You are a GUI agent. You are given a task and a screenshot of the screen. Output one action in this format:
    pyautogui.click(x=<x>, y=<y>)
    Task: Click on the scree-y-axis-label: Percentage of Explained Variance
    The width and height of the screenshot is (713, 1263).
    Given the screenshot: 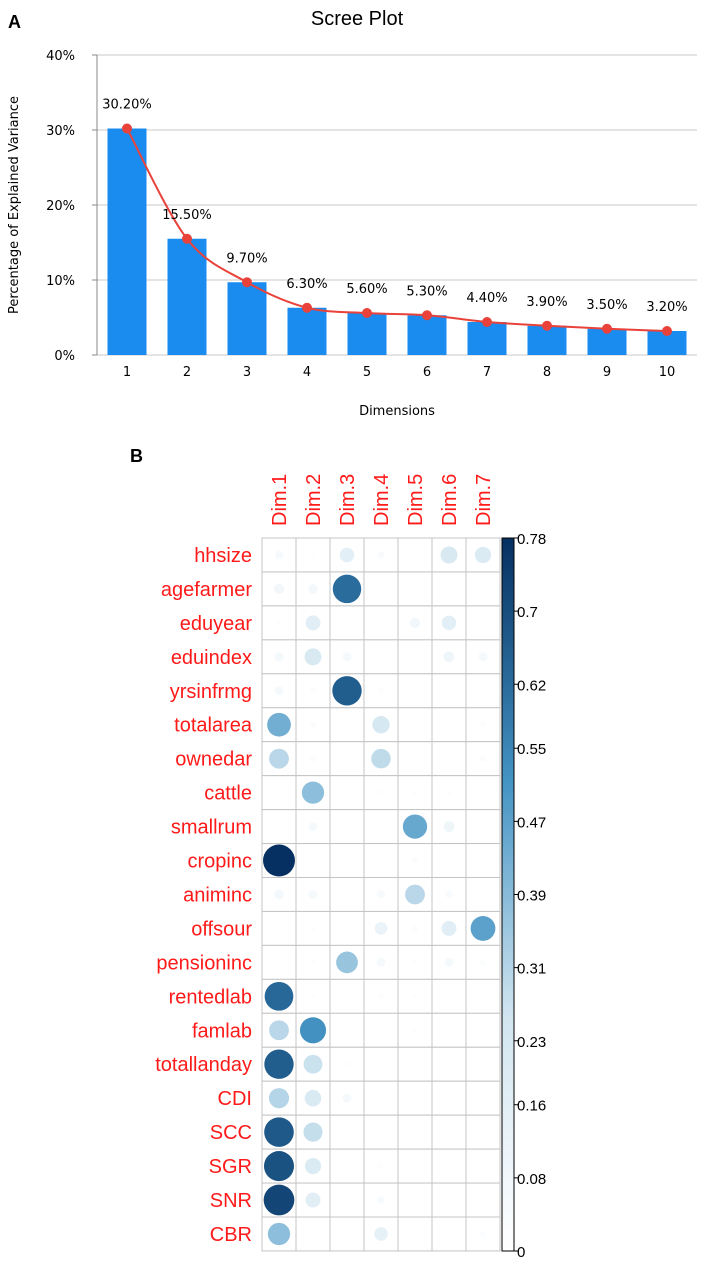 What is the action you would take?
    pyautogui.click(x=14, y=205)
    